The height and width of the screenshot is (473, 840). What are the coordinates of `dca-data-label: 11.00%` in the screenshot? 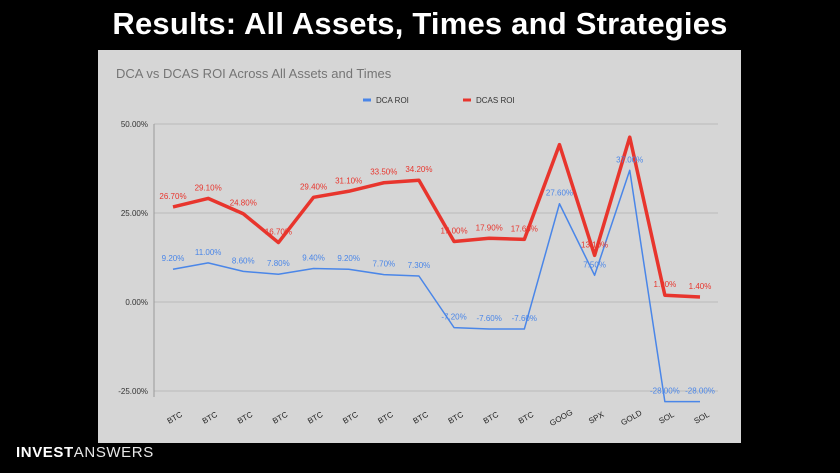 It's located at (208, 252).